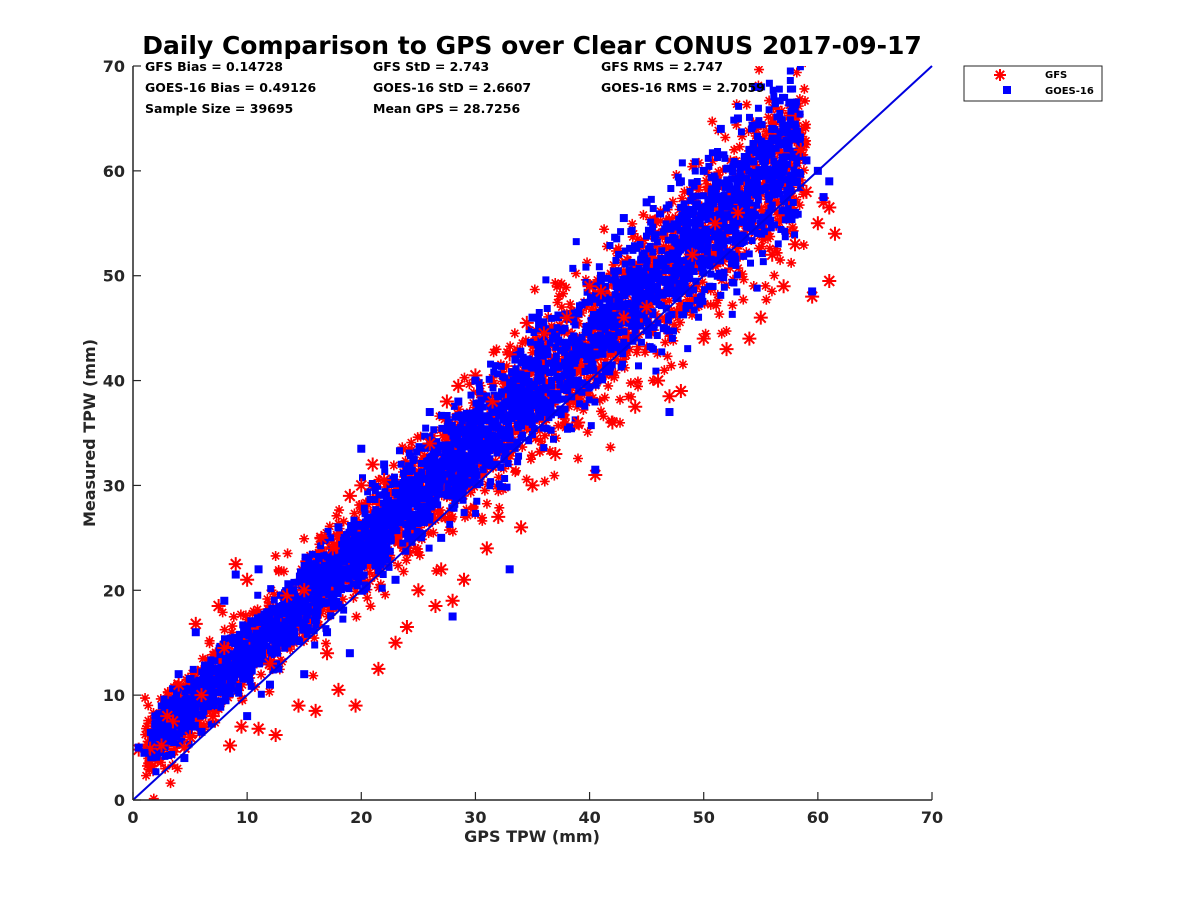 This screenshot has width=1200, height=900. What do you see at coordinates (704, 817) in the screenshot?
I see `x-tick-label: 50` at bounding box center [704, 817].